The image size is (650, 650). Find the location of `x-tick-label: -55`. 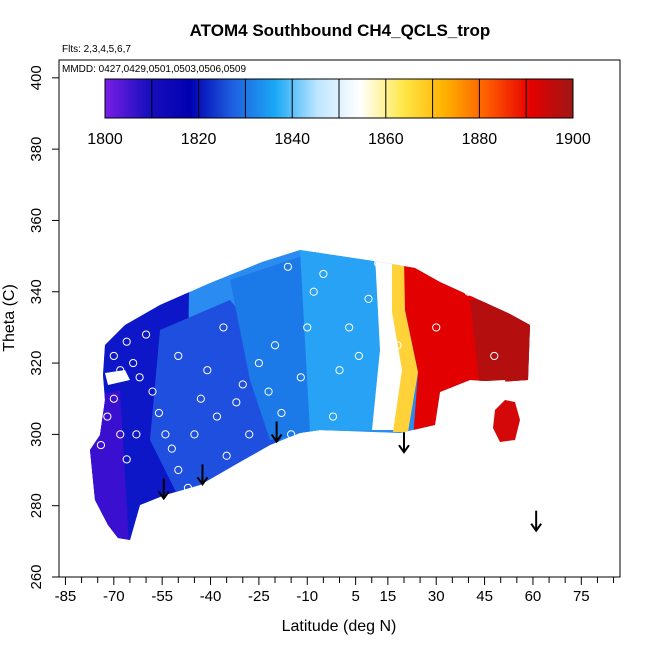

x-tick-label: -55 is located at coordinates (162, 596).